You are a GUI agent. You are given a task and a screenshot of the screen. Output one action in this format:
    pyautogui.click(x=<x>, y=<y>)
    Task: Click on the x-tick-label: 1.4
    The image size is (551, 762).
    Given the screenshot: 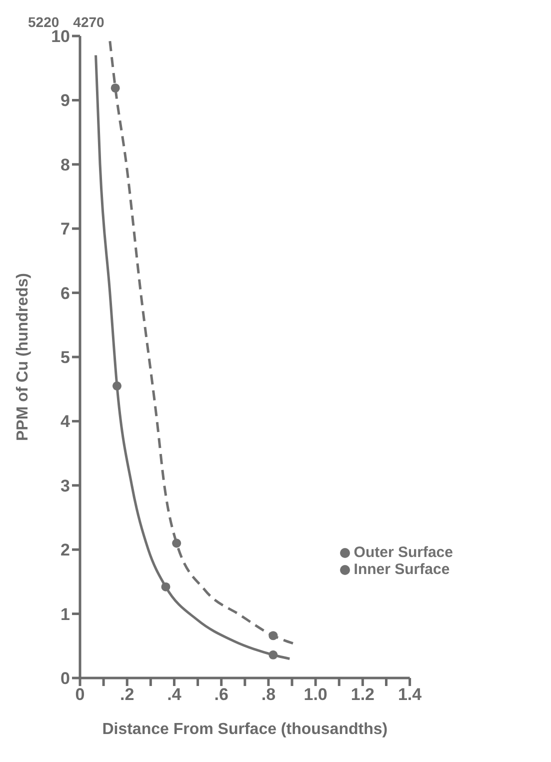 What is the action you would take?
    pyautogui.click(x=410, y=694)
    